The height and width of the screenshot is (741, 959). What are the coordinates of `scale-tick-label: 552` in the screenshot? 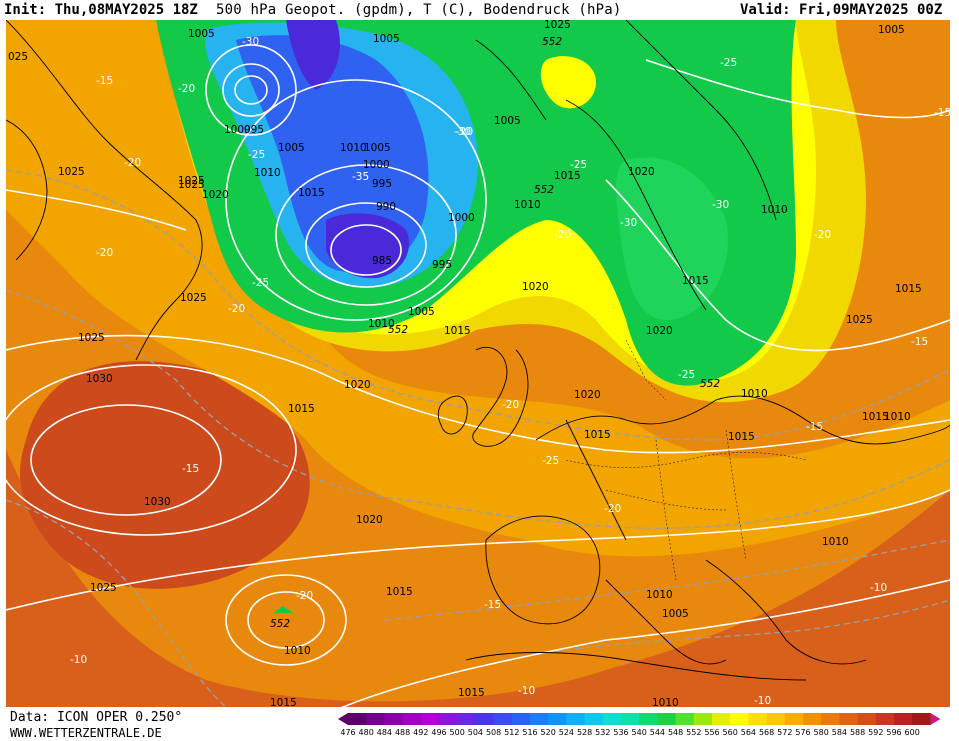 It's located at (693, 732).